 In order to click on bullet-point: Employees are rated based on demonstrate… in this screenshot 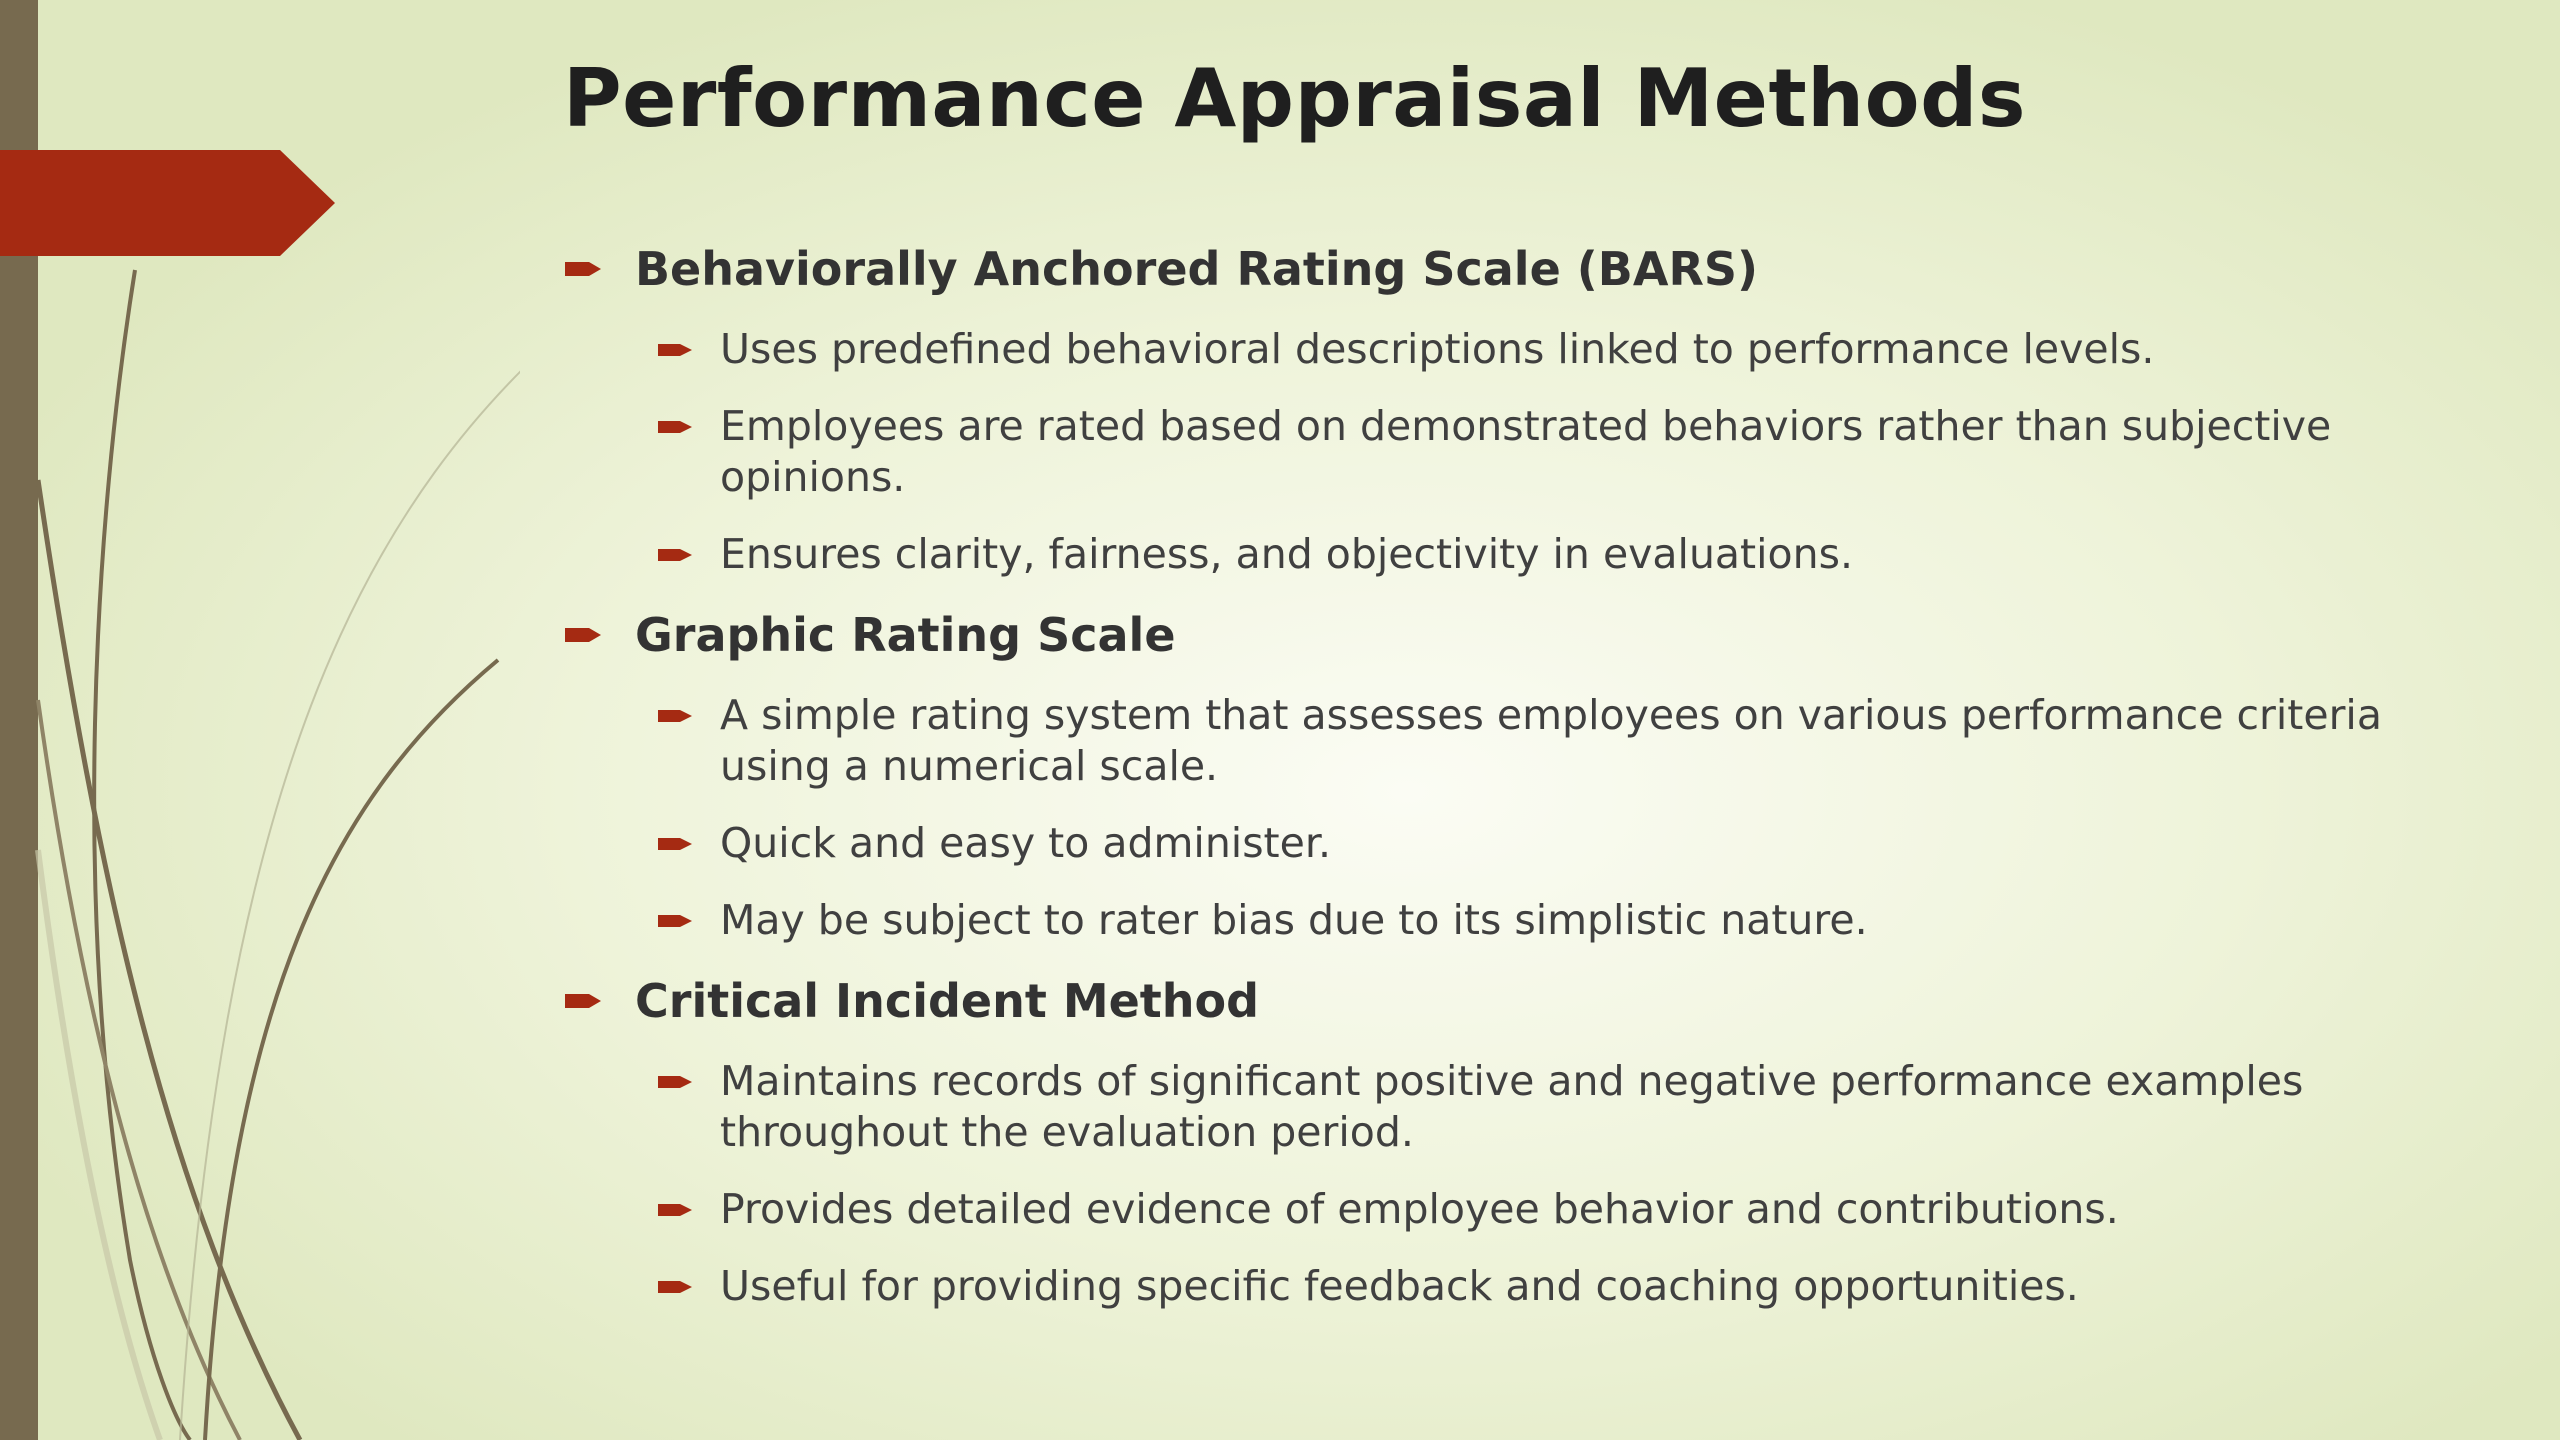, I will do `click(1513, 452)`.